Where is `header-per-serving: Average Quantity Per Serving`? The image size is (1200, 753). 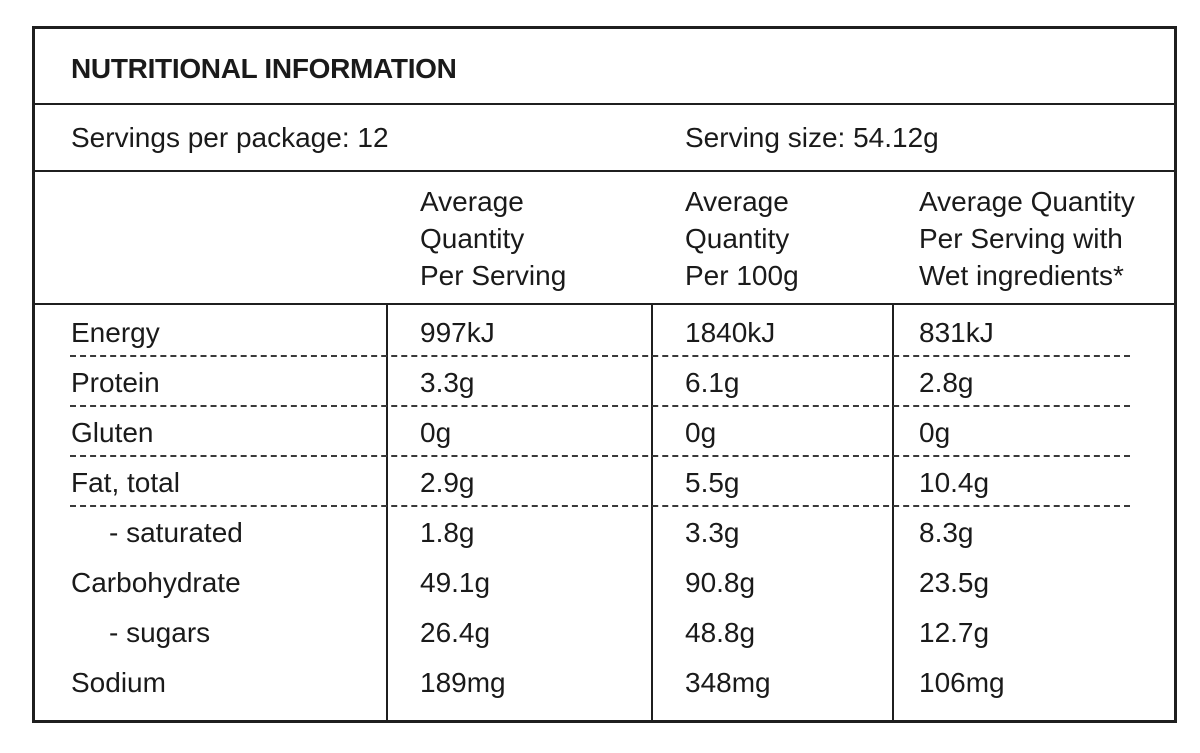
header-per-serving: Average Quantity Per Serving is located at coordinates (493, 238).